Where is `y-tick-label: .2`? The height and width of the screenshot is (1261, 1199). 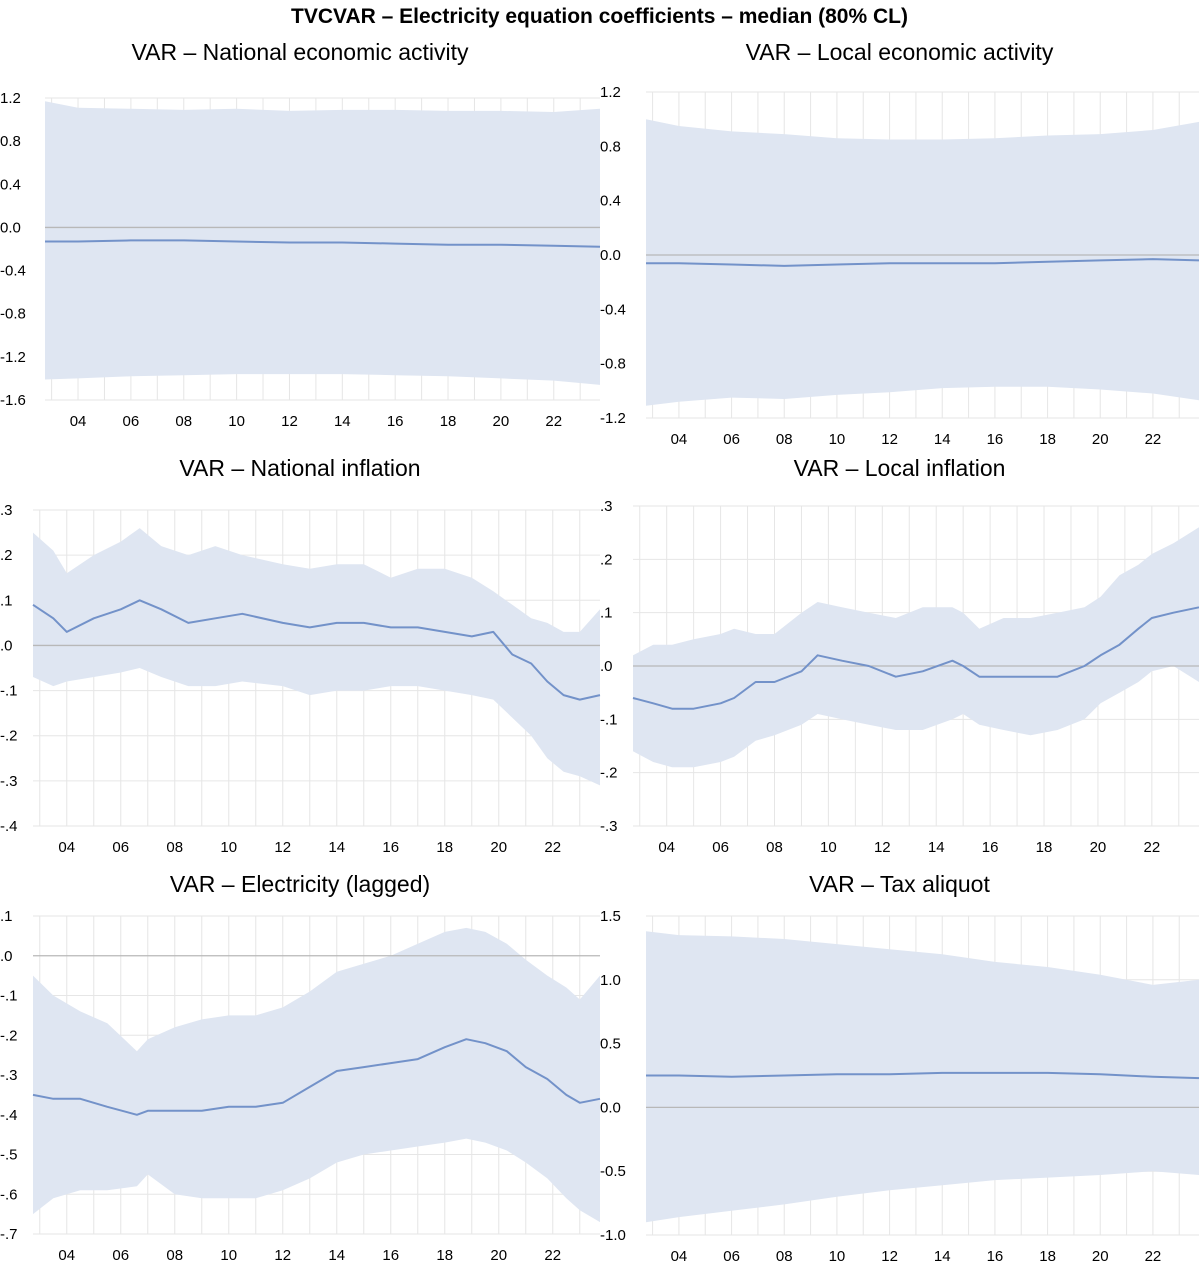
y-tick-label: .2 is located at coordinates (606, 559).